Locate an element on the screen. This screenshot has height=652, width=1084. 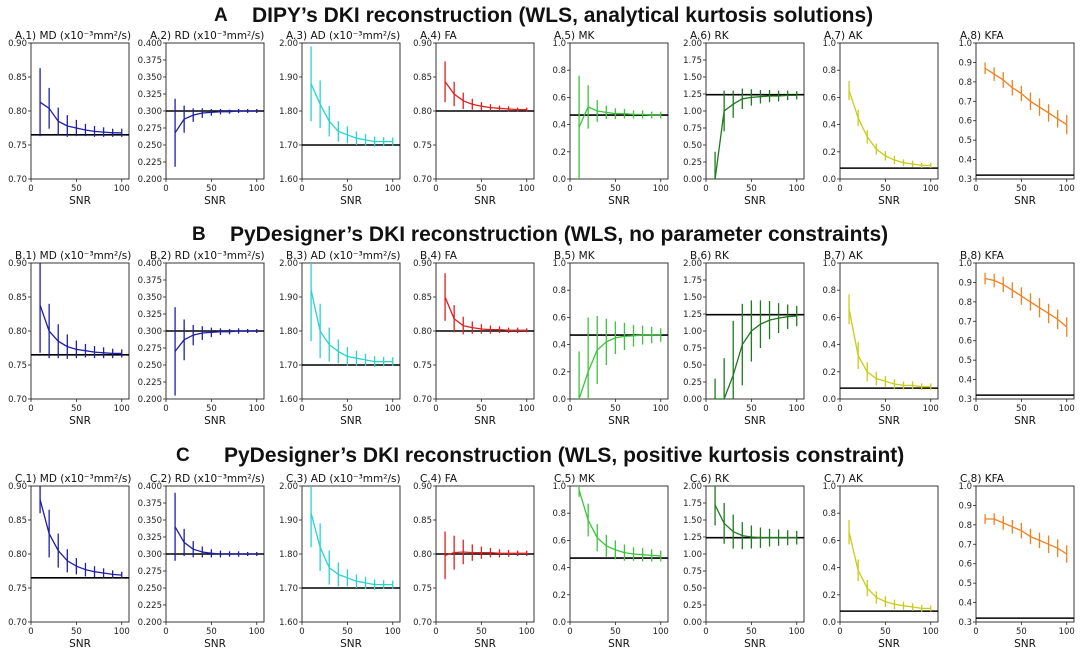
chart-c-7: C.7) AK 0.0 0.2 0.4 0.6 0.8 1.0 0 50 100 SNR is located at coordinates (880, 561).